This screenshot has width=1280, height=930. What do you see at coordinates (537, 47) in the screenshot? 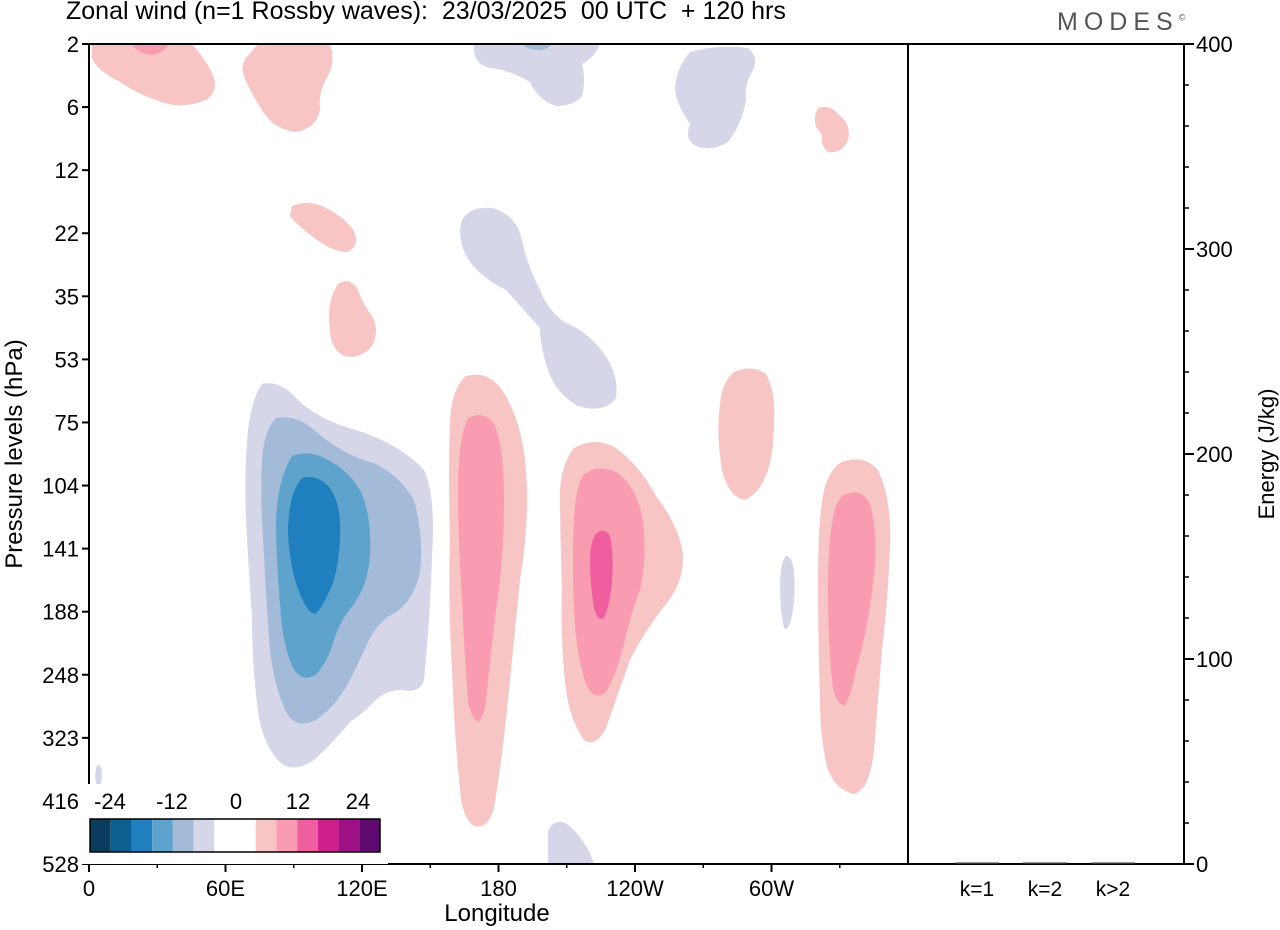
I see `contour-neg-top-center-core` at bounding box center [537, 47].